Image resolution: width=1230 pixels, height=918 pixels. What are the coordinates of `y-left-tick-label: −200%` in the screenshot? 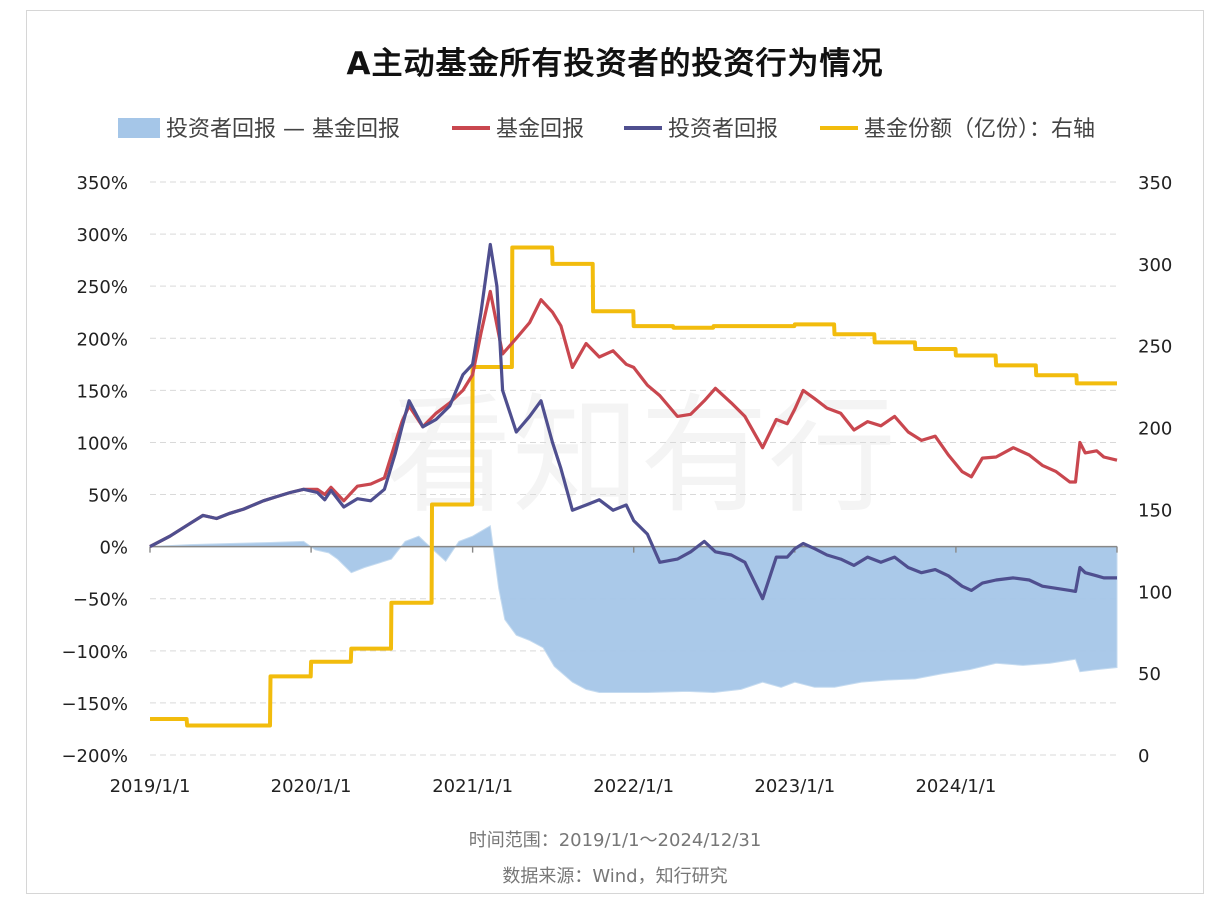 It's located at (94, 756).